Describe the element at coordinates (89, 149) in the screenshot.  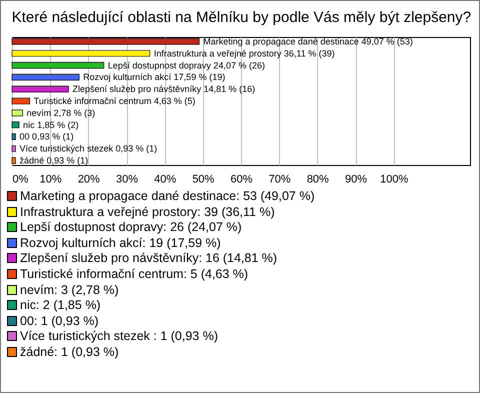
I see `category-label: Více turistických stezek 0,93 % (1)` at that location.